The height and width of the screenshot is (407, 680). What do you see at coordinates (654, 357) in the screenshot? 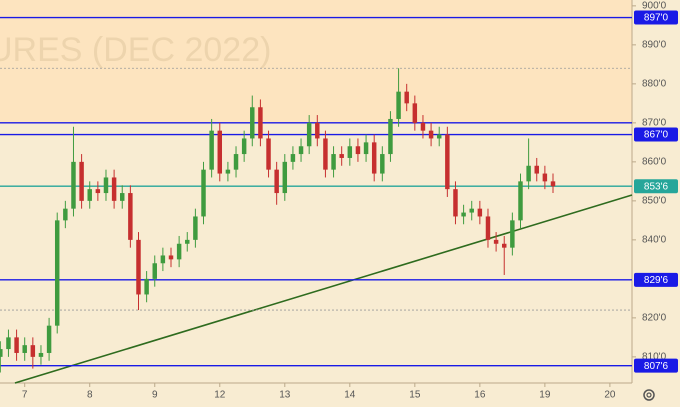
I see `y-tick-label: 810'0` at bounding box center [654, 357].